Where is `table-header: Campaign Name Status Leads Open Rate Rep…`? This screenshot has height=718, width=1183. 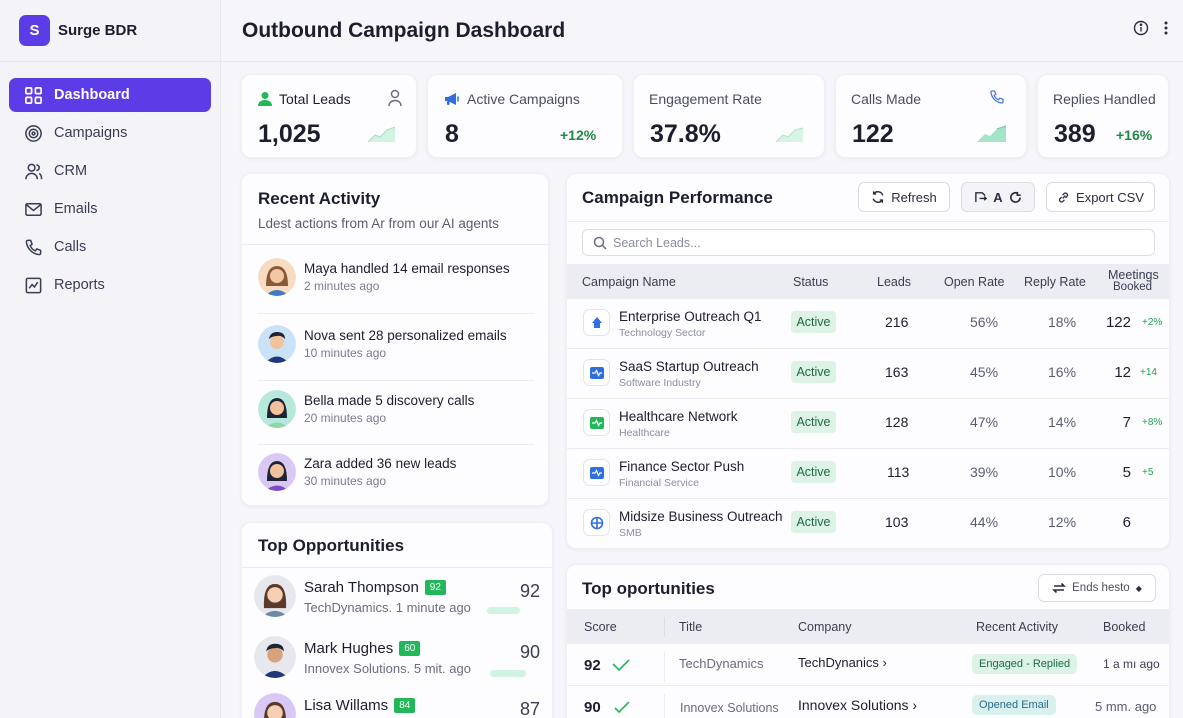 table-header: Campaign Name Status Leads Open Rate Rep… is located at coordinates (868, 281).